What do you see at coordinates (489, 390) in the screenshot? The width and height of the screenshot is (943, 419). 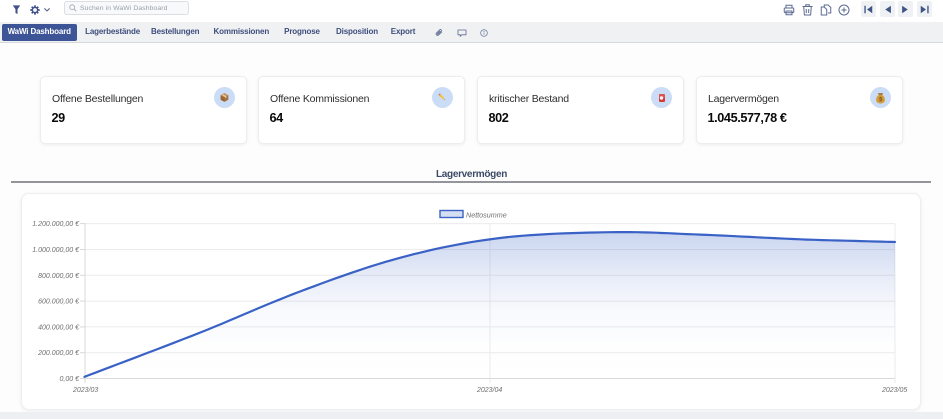 I see `svg-text: 2023/04` at bounding box center [489, 390].